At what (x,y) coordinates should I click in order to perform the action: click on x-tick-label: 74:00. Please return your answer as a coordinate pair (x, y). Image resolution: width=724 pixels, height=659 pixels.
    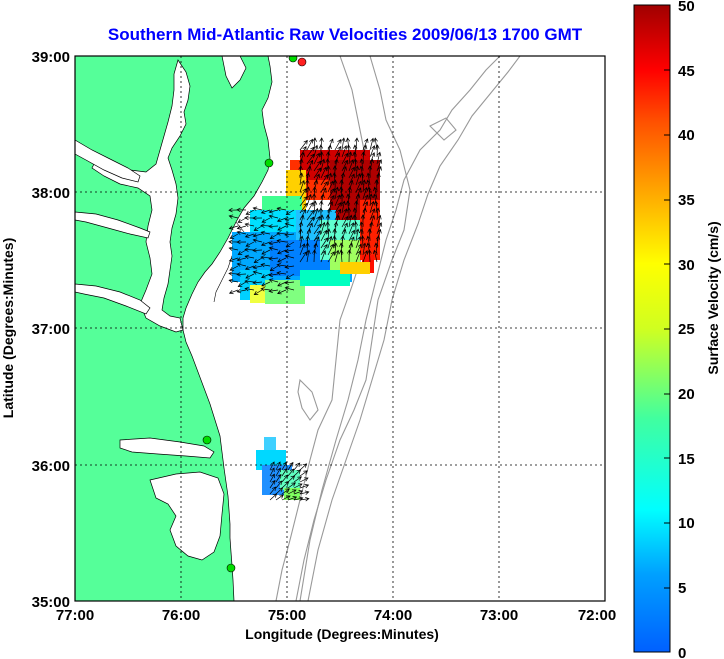
    Looking at the image, I should click on (393, 615).